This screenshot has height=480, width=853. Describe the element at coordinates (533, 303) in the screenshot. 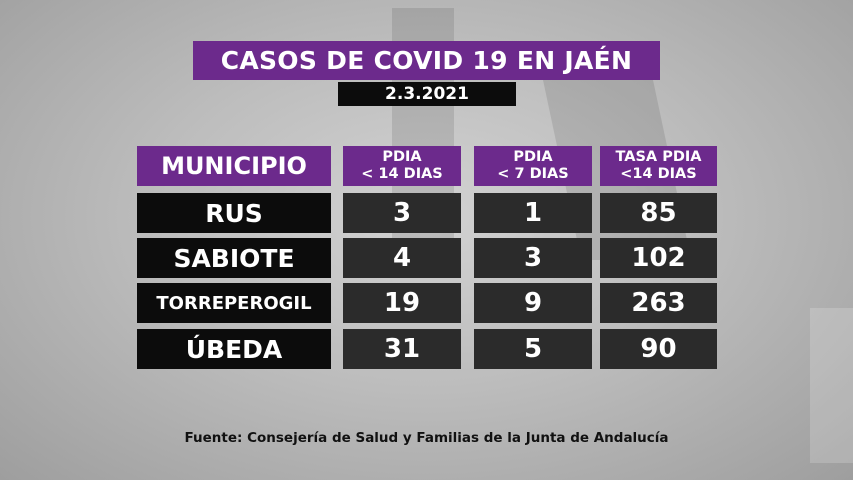

I see `row-pdia-7: 9` at that location.